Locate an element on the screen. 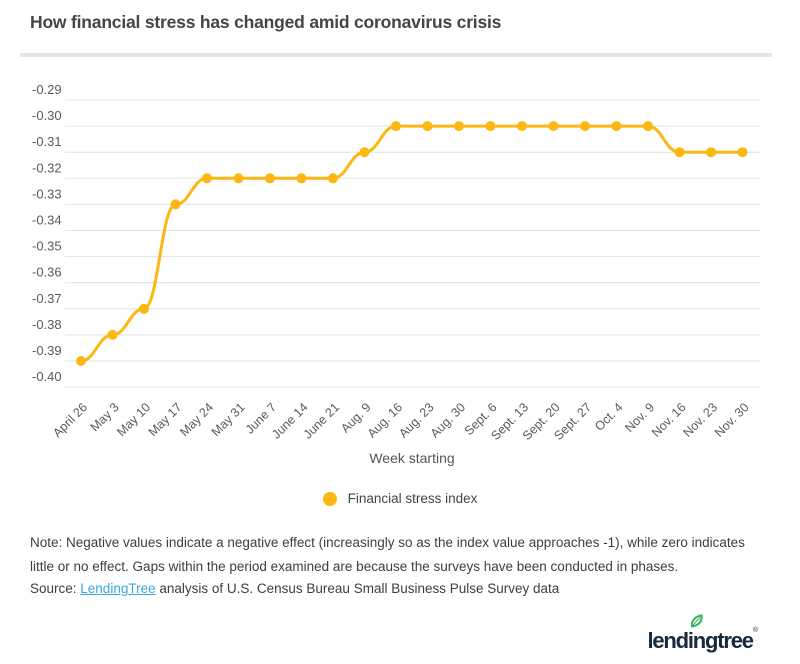 This screenshot has height=664, width=800. legend-label: Financial stress index is located at coordinates (412, 498).